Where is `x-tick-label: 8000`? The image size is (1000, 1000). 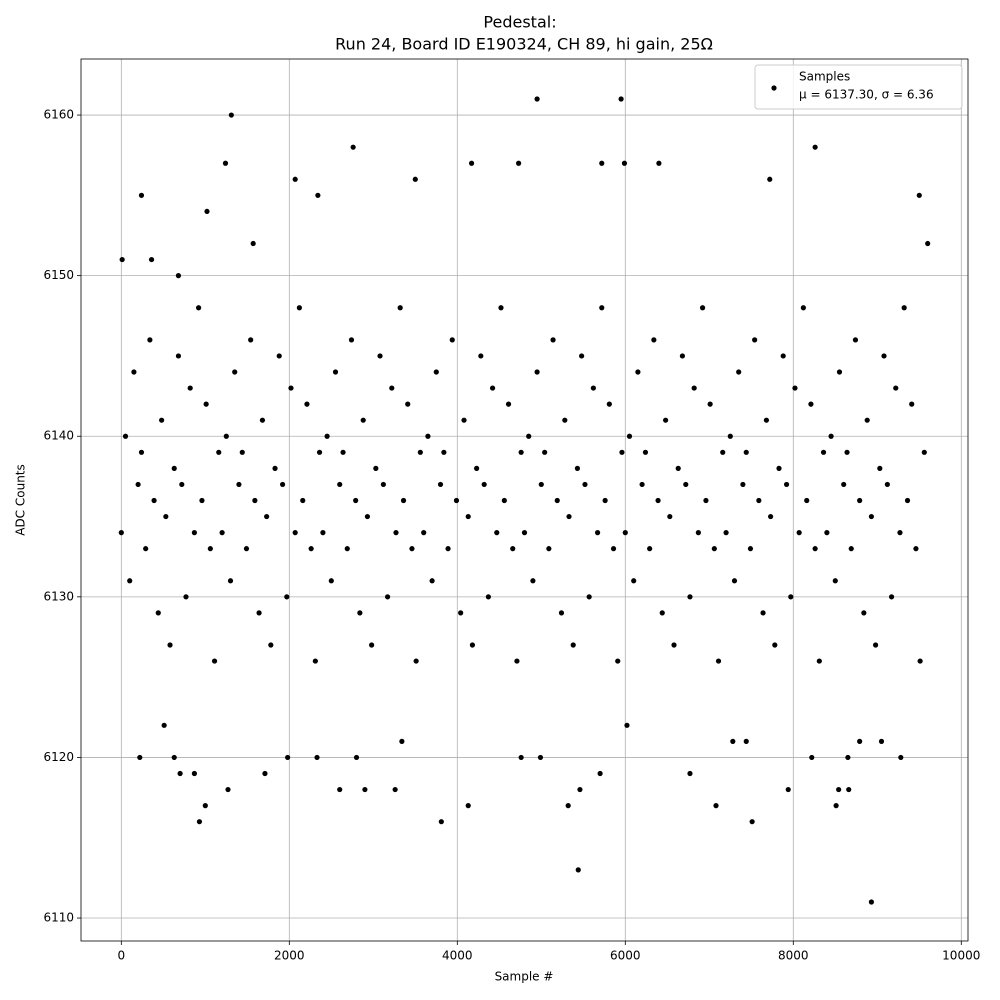
x-tick-label: 8000 is located at coordinates (793, 956).